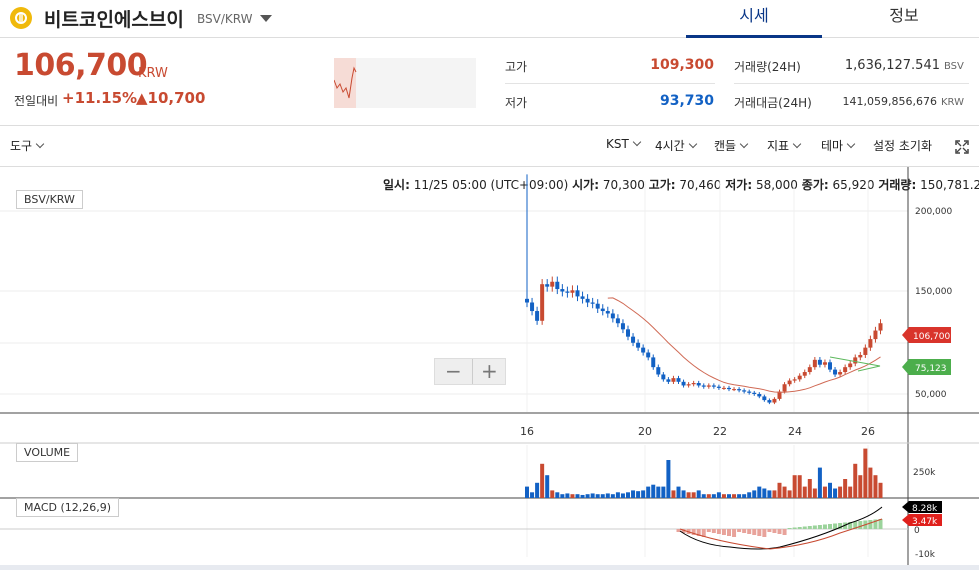 This screenshot has width=979, height=570. Describe the element at coordinates (754, 19) in the screenshot. I see `tab-quote: 시세` at that location.